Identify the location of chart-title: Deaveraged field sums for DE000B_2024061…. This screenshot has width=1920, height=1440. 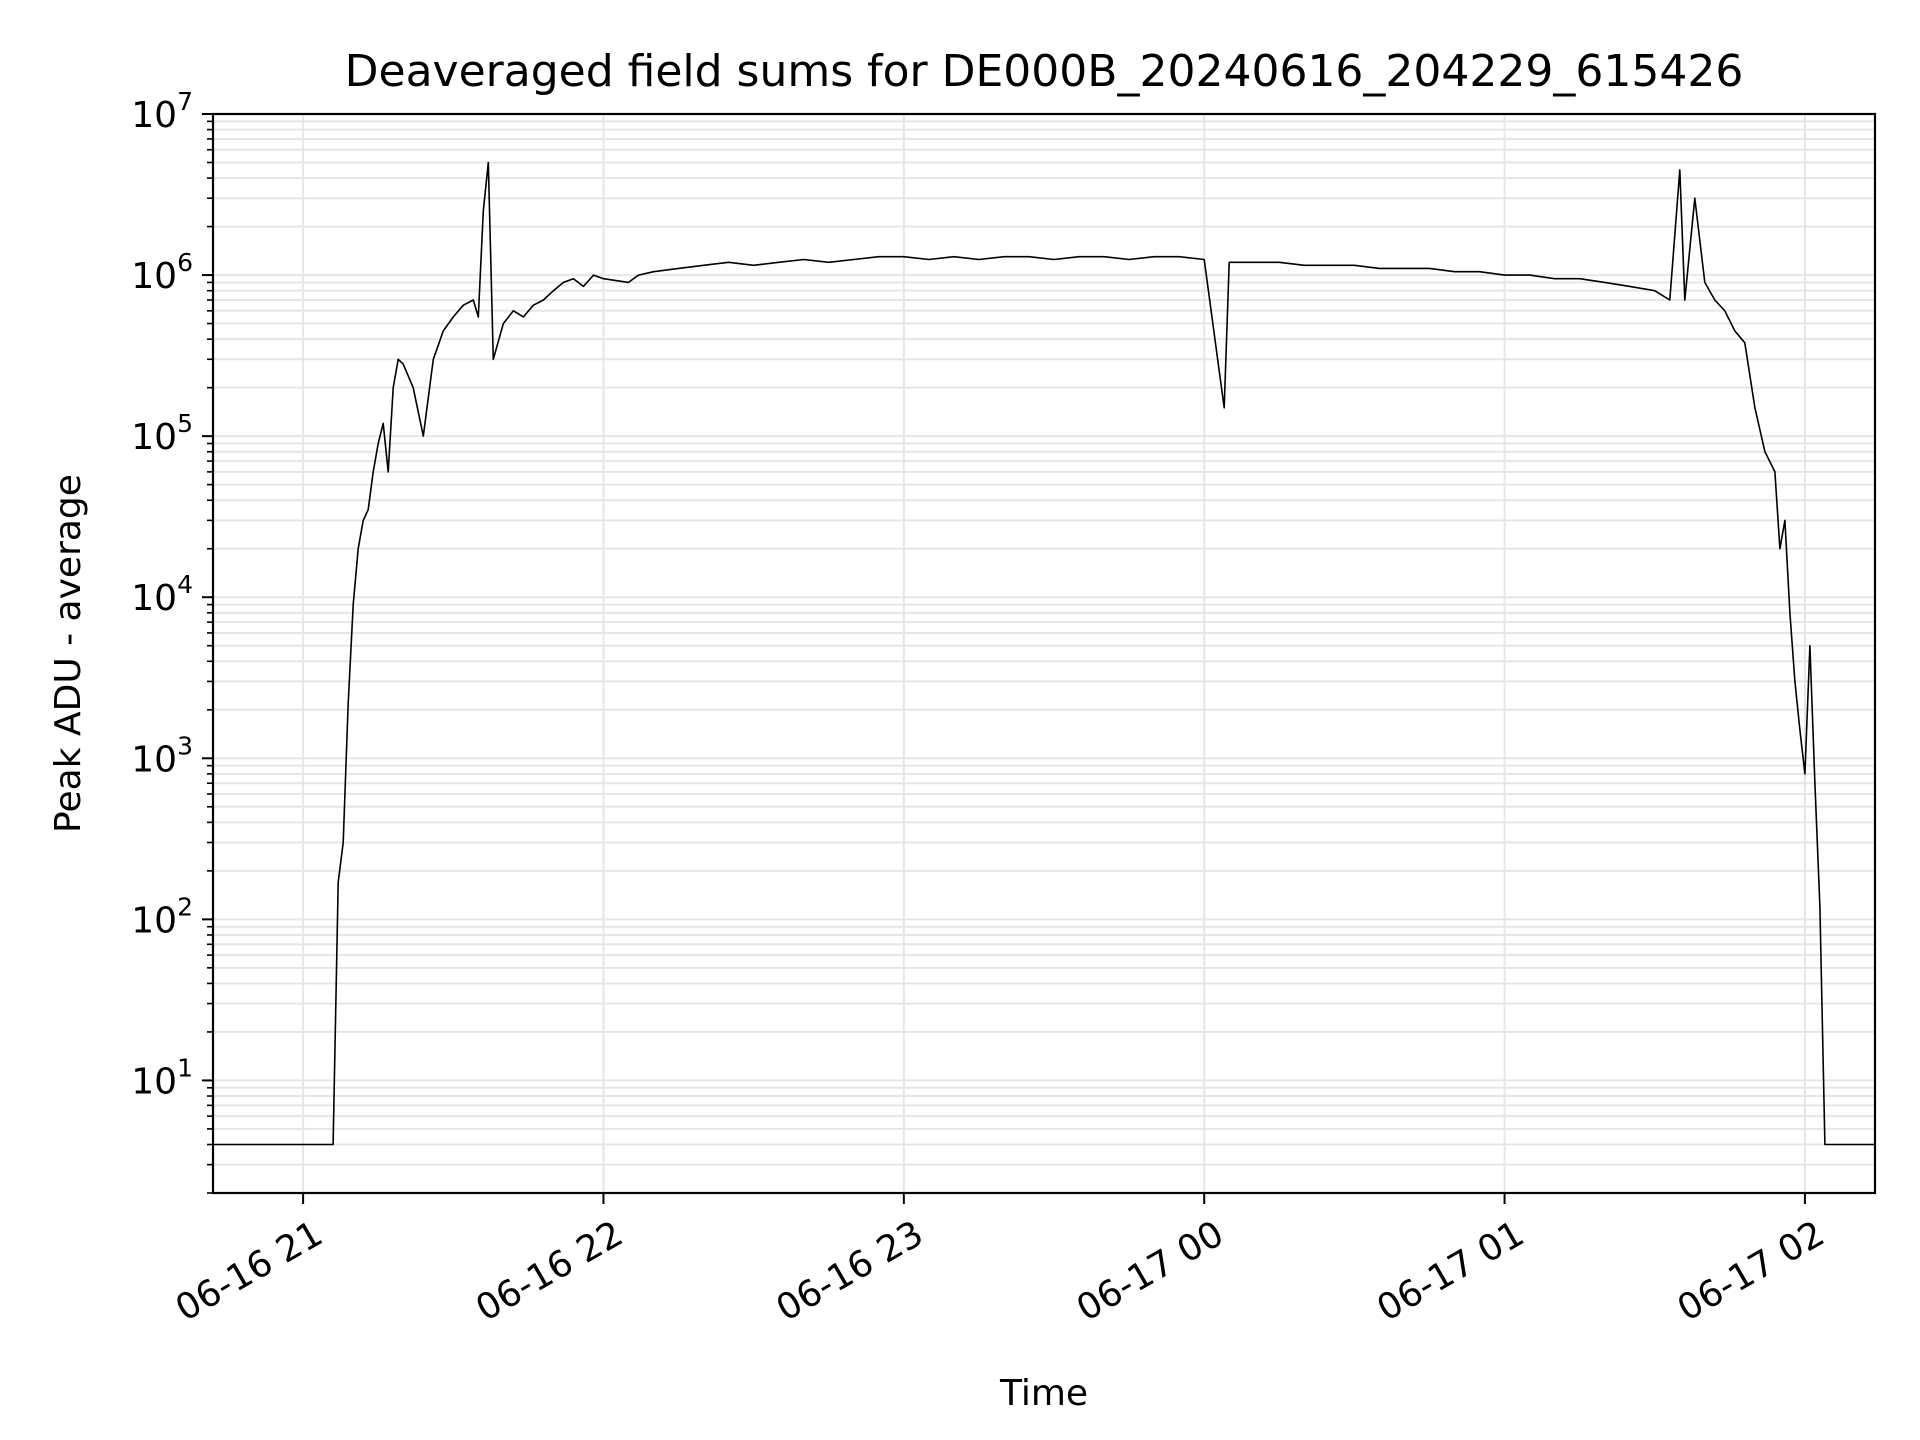
(1044, 71).